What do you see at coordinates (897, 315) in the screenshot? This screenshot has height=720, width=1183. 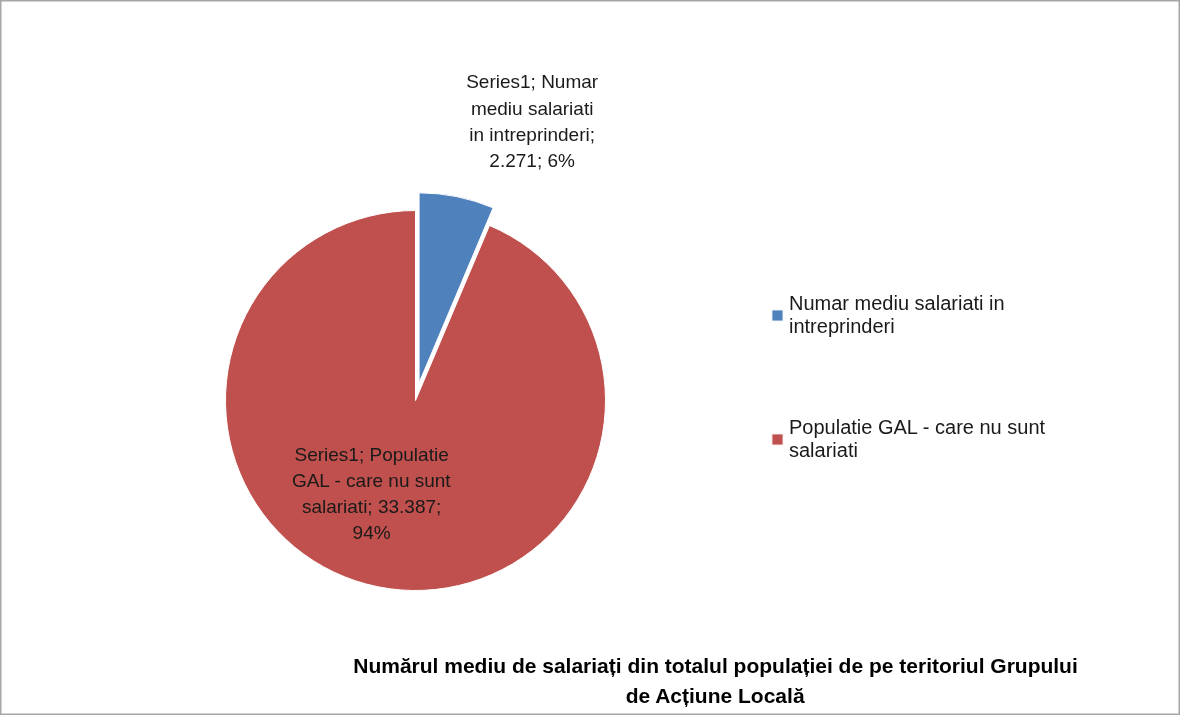 I see `legend-label: Numar mediu salariati in intreprinderi` at bounding box center [897, 315].